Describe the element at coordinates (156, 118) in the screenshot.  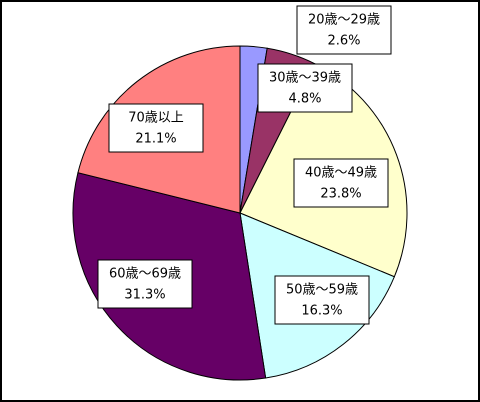
I see `slice-label: 70歳以上` at that location.